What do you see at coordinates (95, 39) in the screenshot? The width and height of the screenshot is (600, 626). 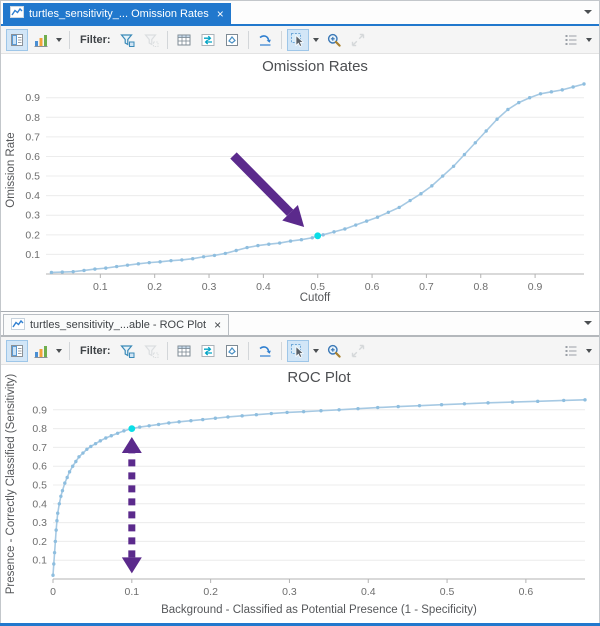 I see `filter-label: Filter:` at bounding box center [95, 39].